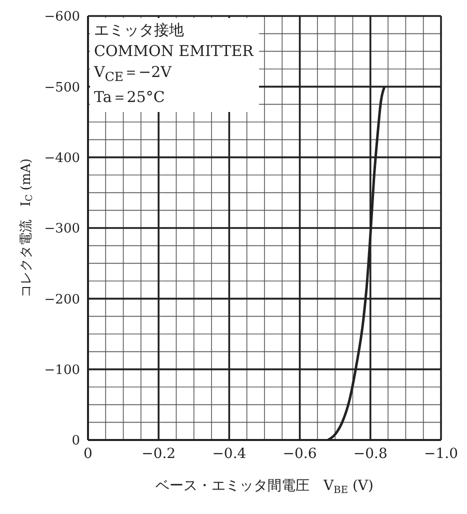 The image size is (467, 514). What do you see at coordinates (139, 30) in the screenshot?
I see `annotation: エミッタ接地` at bounding box center [139, 30].